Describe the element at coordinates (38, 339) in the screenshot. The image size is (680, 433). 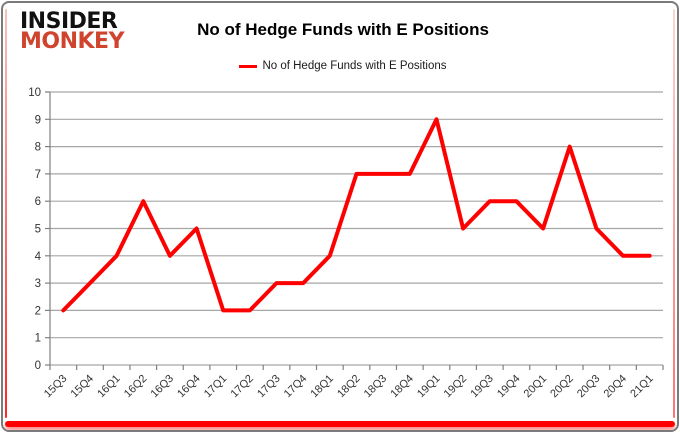
I see `svg-text: 1` at that location.